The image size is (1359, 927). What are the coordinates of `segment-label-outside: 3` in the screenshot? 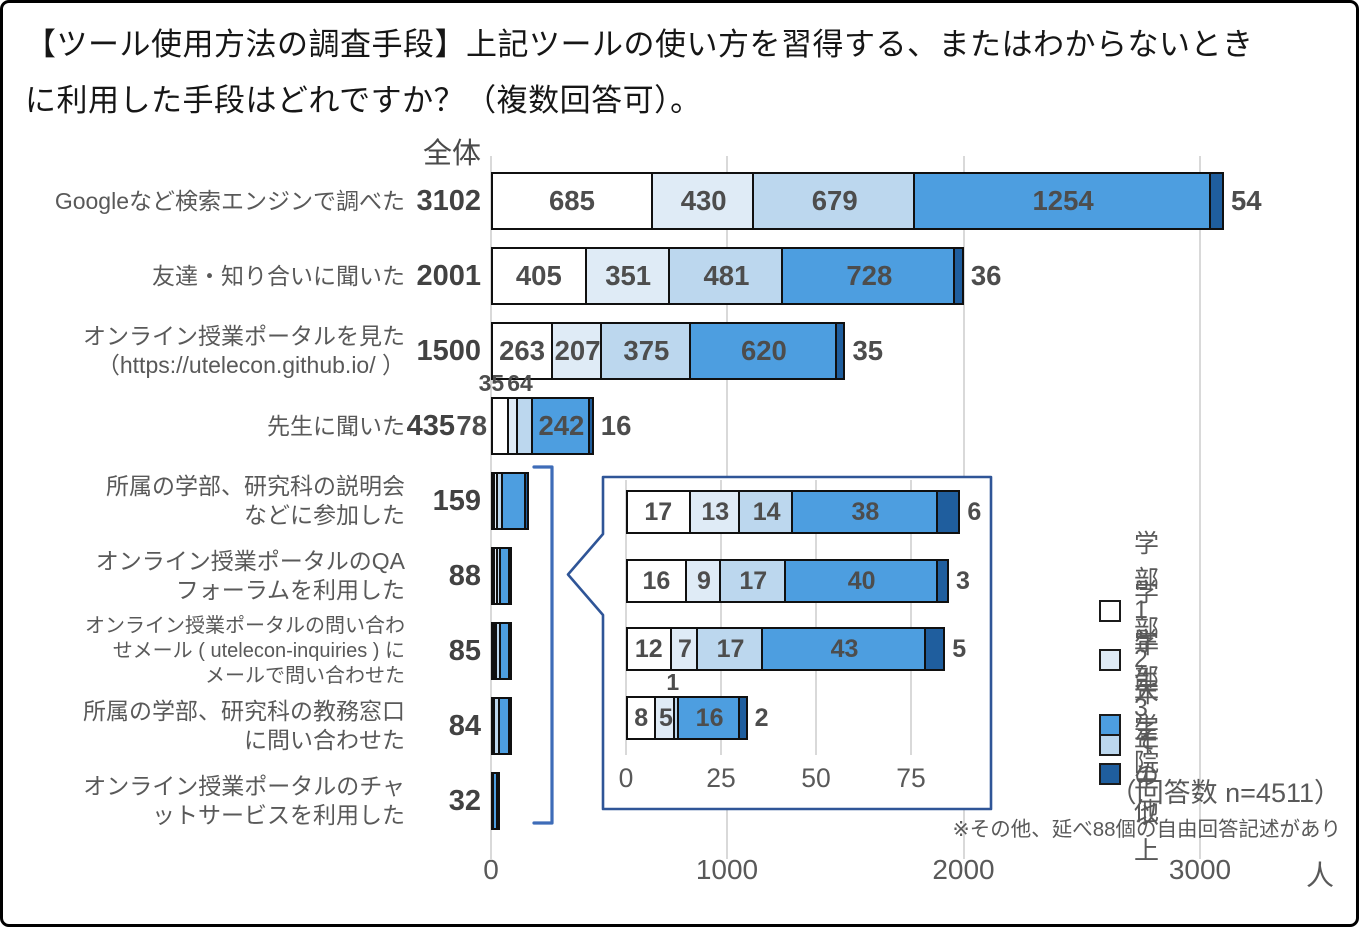 It's located at (963, 580).